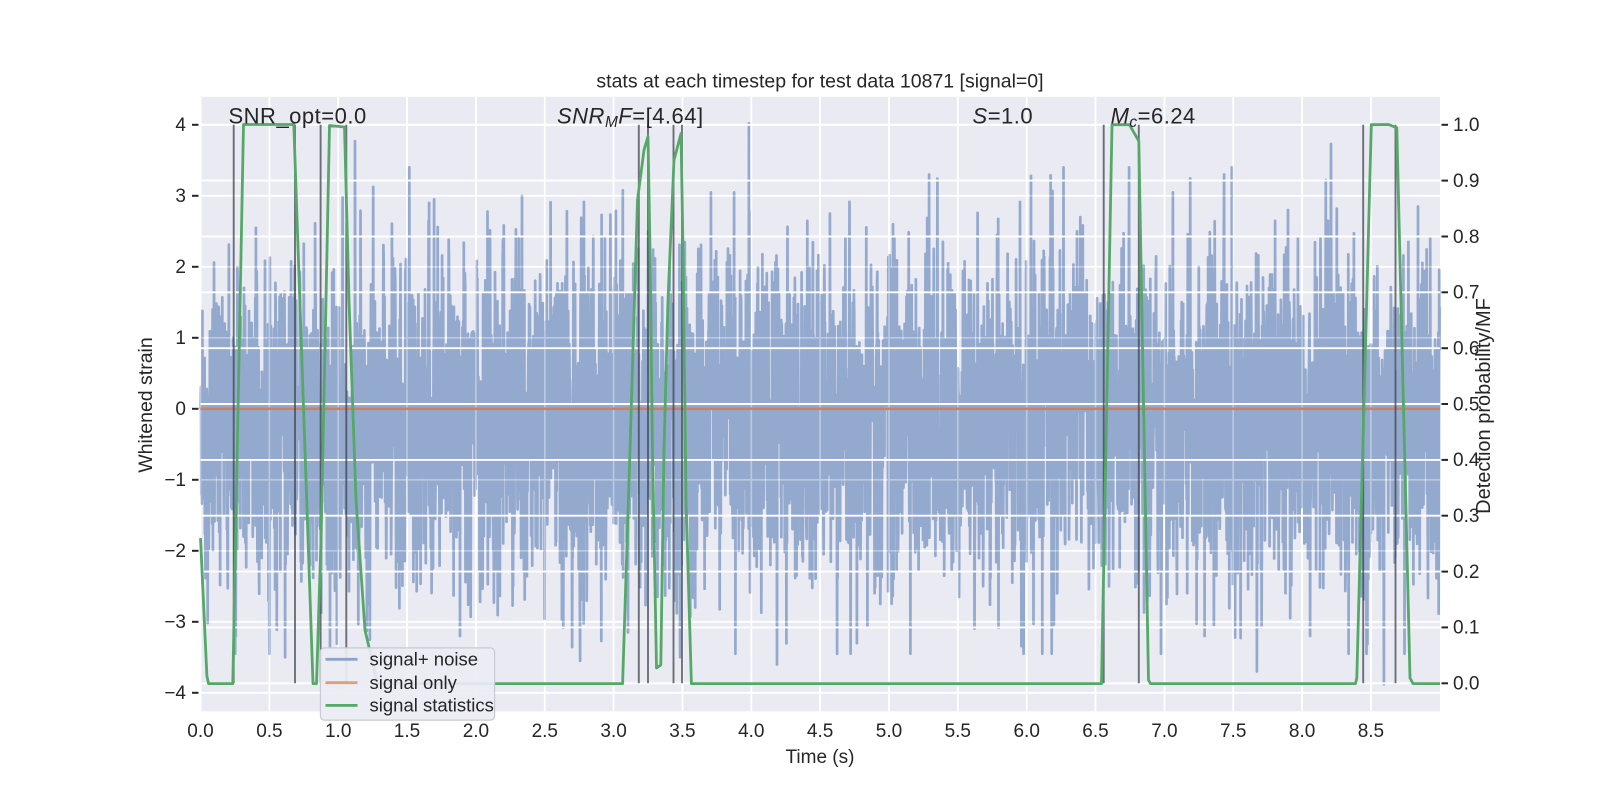 The width and height of the screenshot is (1600, 805). What do you see at coordinates (958, 731) in the screenshot?
I see `svg-text: 5.5` at bounding box center [958, 731].